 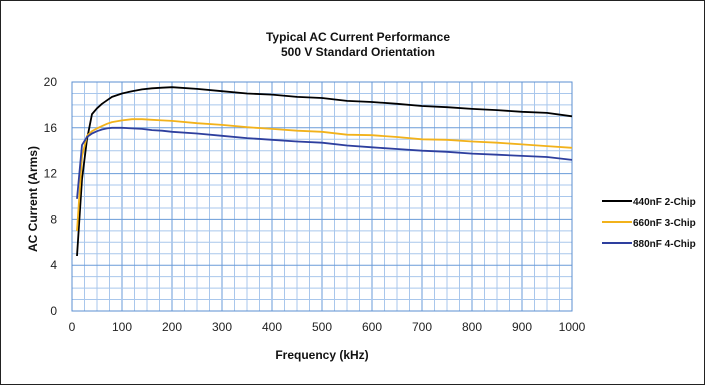 I want to click on legend-label-3: 880nF 4-Chip, so click(x=664, y=244).